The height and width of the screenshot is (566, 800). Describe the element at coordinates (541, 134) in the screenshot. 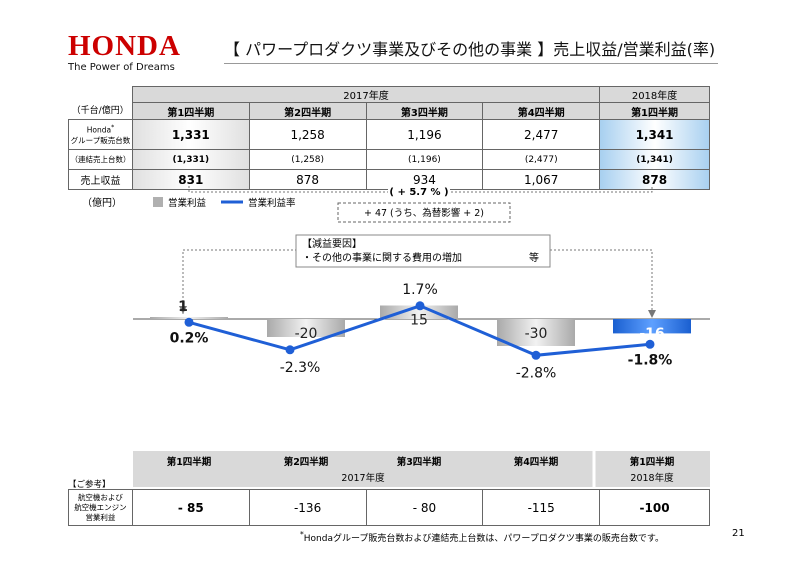

I see `sales-units-cell: 2,477` at that location.